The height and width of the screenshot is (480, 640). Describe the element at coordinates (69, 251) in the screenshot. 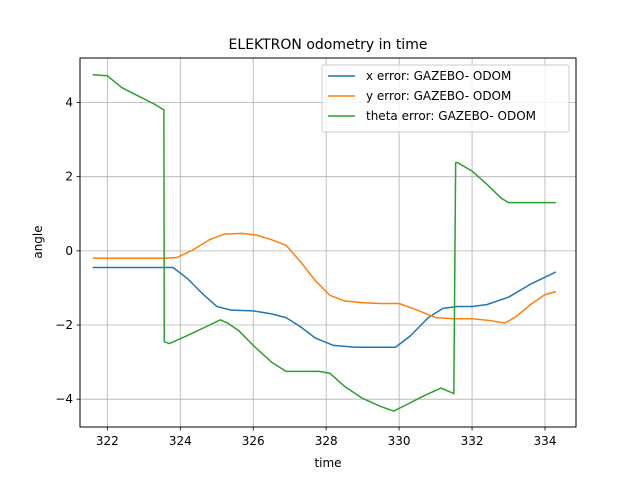

I see `y-tick-label: 0` at that location.